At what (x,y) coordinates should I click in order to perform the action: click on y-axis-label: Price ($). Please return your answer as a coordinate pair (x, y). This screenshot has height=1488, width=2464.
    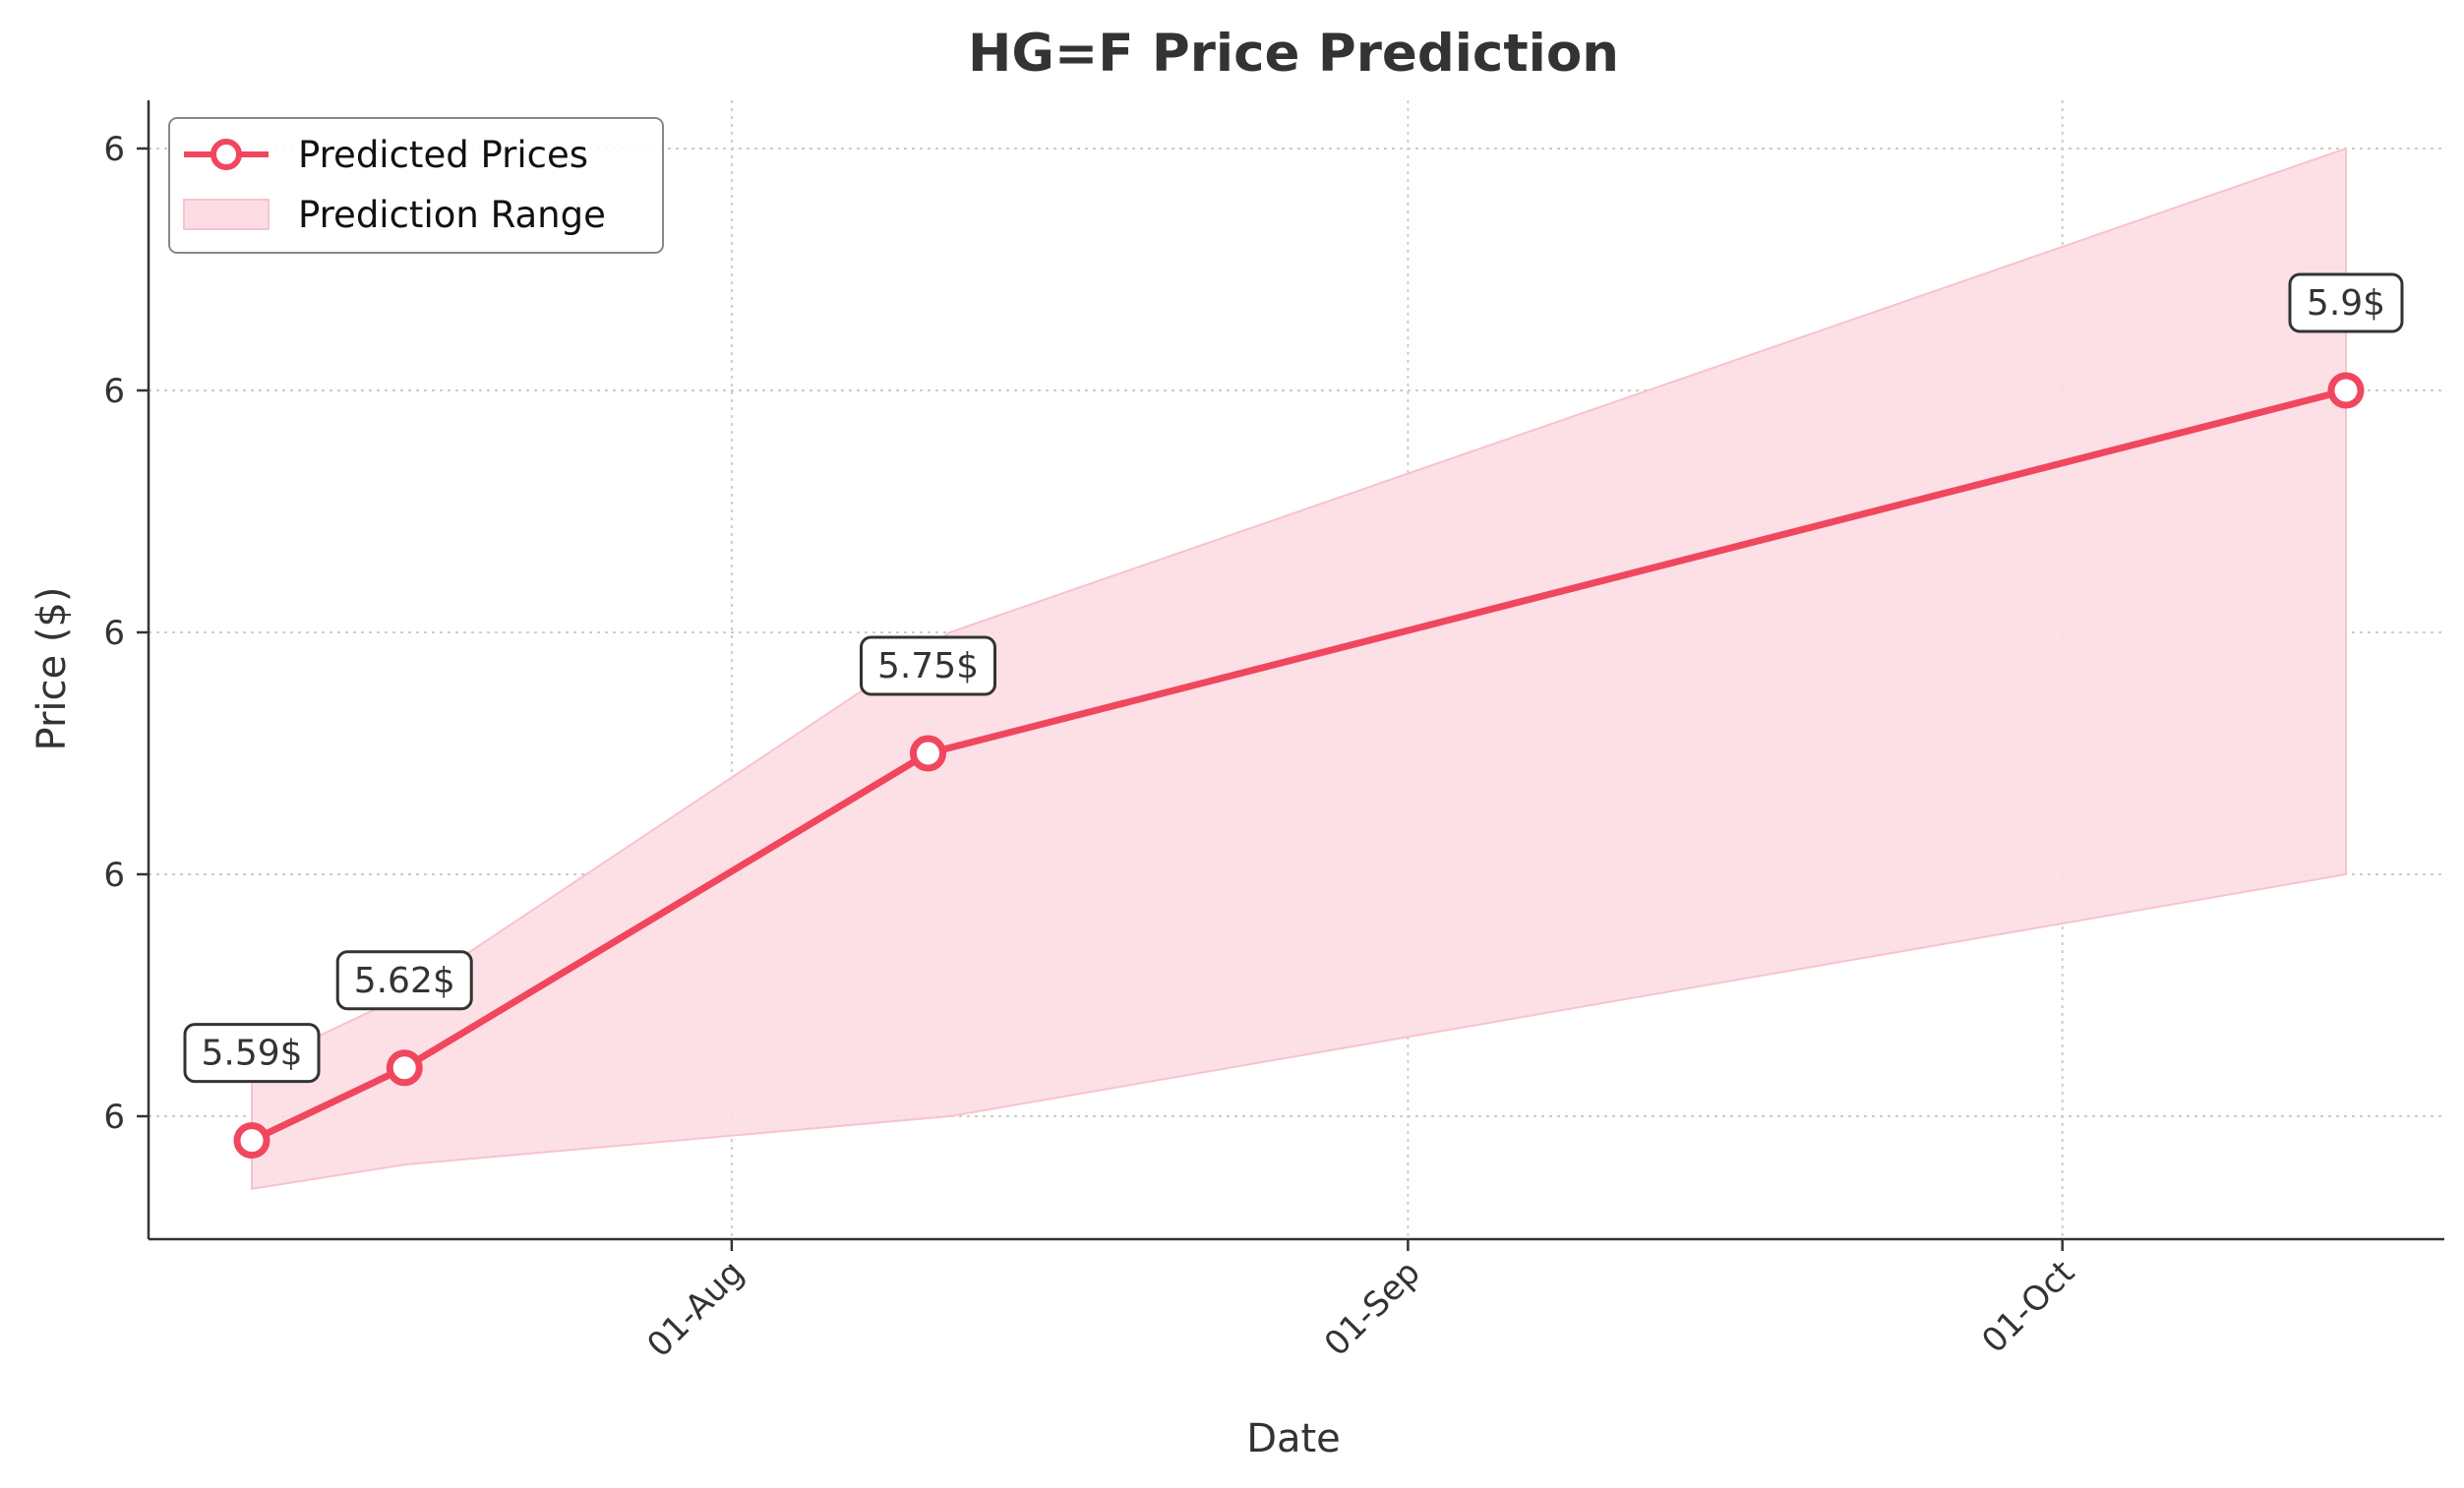
    Looking at the image, I should click on (52, 669).